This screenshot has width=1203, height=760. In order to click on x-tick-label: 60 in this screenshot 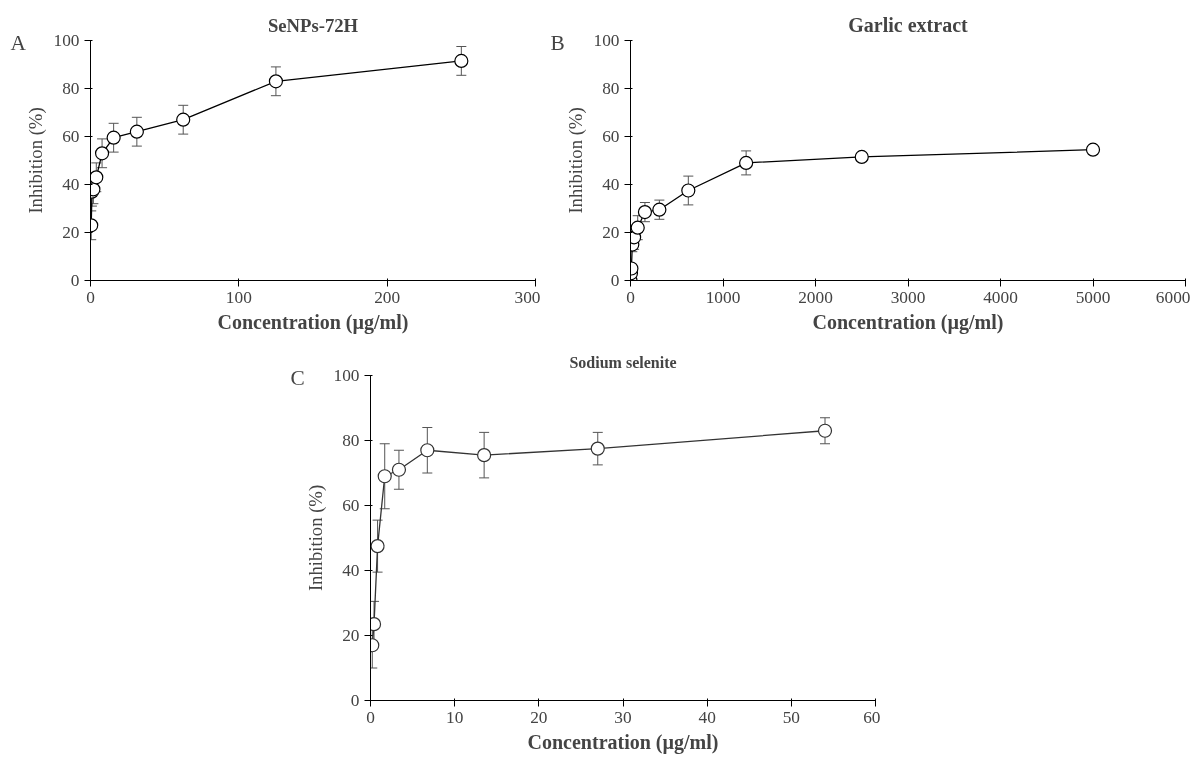, I will do `click(872, 717)`.